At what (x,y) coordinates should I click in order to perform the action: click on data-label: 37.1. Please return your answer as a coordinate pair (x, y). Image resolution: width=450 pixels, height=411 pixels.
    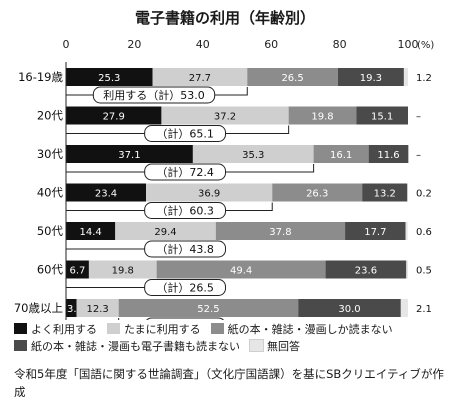
    Looking at the image, I should click on (129, 155).